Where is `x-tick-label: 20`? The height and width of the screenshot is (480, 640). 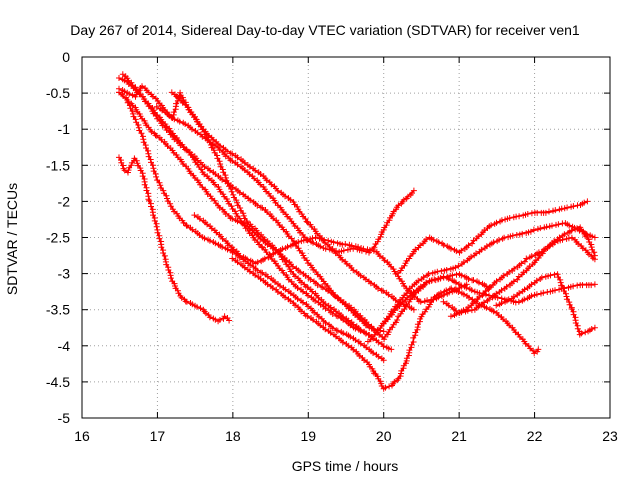 x-tick-label: 20 is located at coordinates (384, 436).